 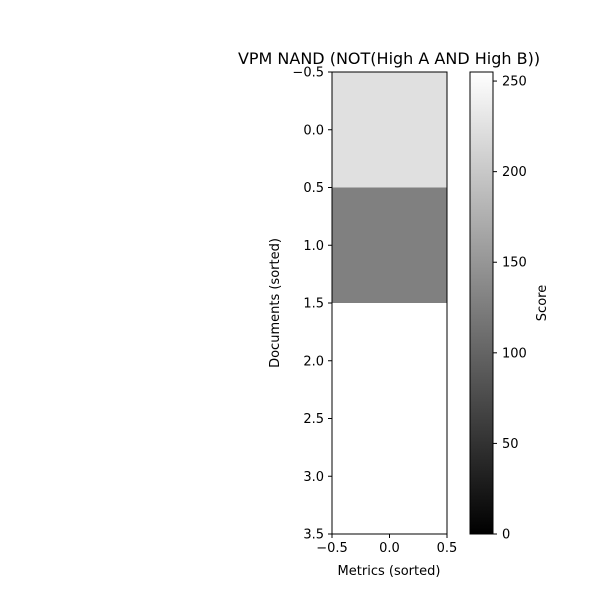 I want to click on colorbar-axis: 0 50 100 150 200 250, so click(x=510, y=309).